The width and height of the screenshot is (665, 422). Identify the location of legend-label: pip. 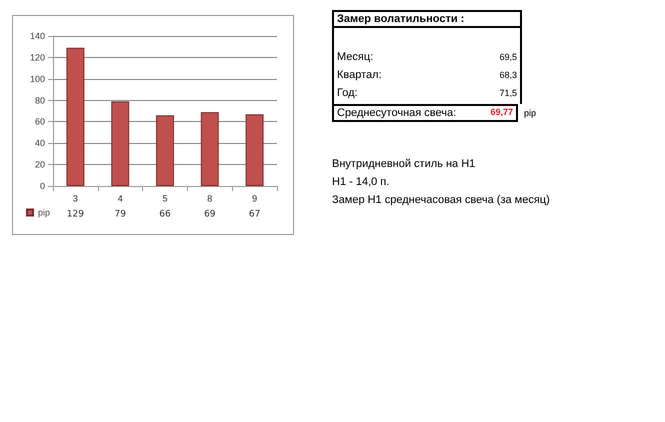
(44, 213).